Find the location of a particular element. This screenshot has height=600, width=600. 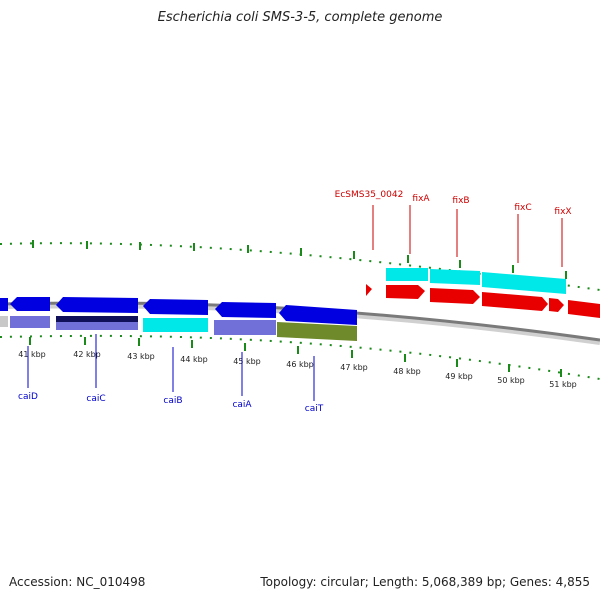

scale-tick-label: 43 kbp is located at coordinates (141, 356).